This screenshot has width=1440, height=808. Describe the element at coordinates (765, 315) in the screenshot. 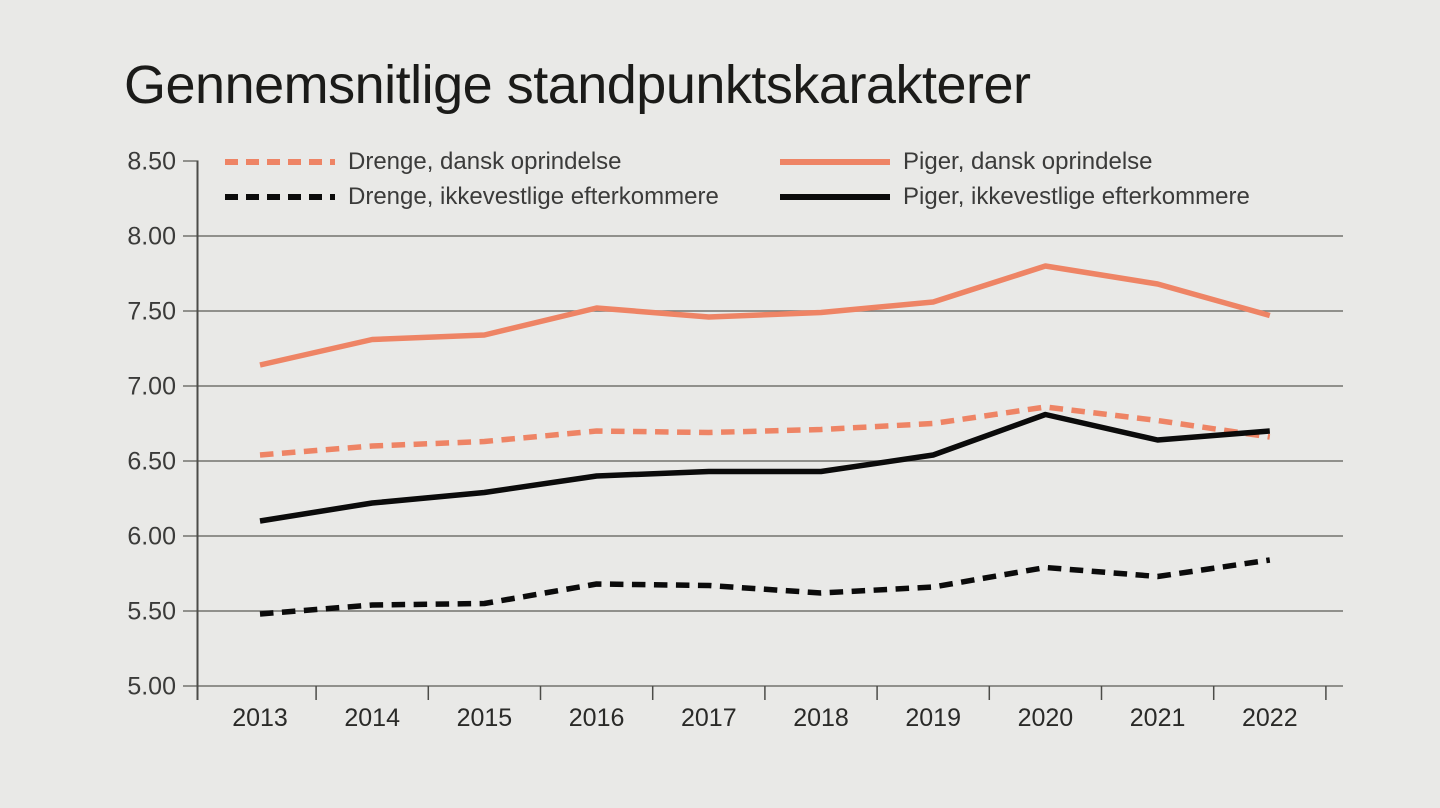

I see `series-line-1-piger-dansk-oprindelse` at that location.